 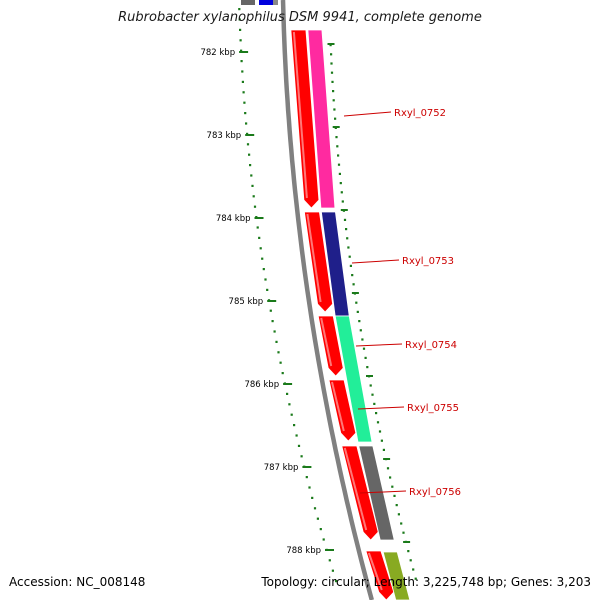 I want to click on gene-label: Rxyl_0752, so click(x=420, y=113).